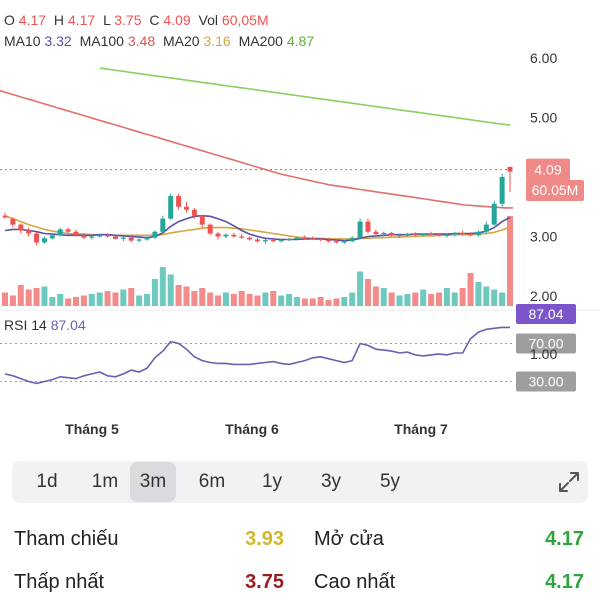  What do you see at coordinates (555, 190) in the screenshot?
I see `last-volume-label: 60.05M` at bounding box center [555, 190].